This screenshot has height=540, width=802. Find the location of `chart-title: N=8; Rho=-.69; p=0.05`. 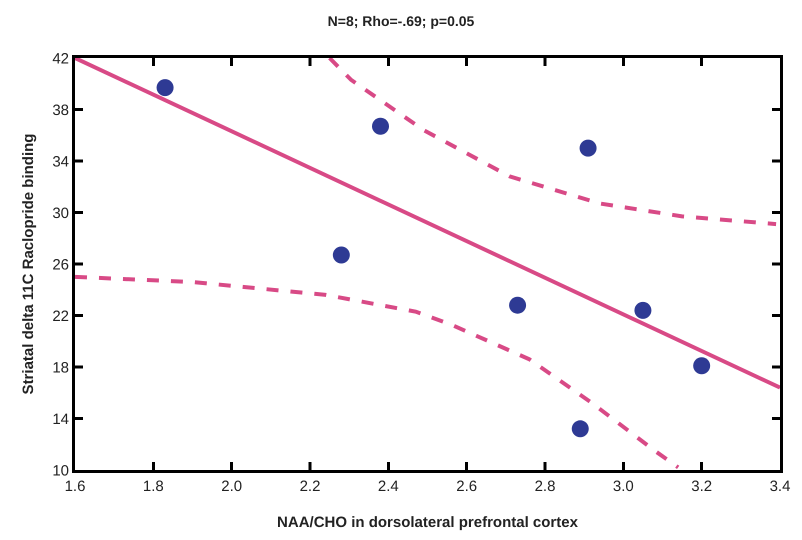

chart-title: N=8; Rho=-.69; p=0.05 is located at coordinates (401, 21).